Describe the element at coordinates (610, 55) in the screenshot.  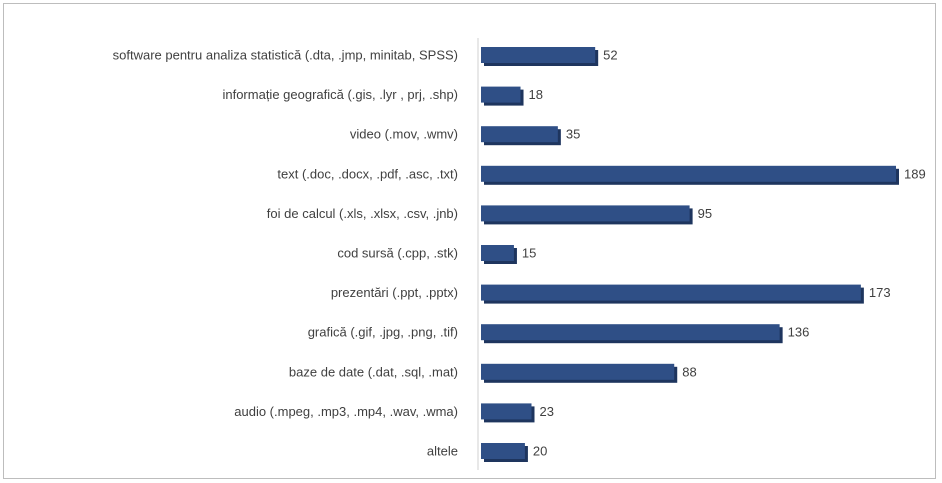
I see `value-label: 52` at that location.